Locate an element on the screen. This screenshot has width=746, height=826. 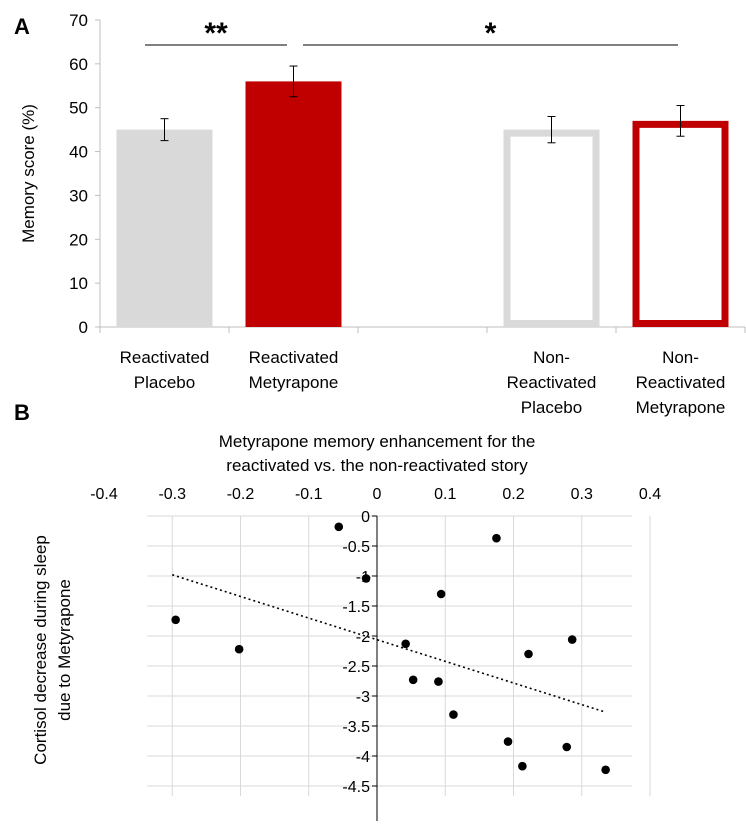
x-tick-label: -0.1 is located at coordinates (309, 494).